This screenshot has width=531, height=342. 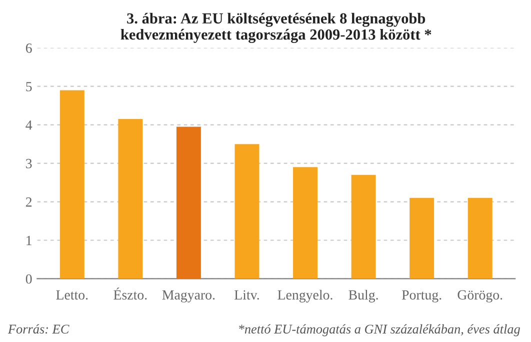 I want to click on y-tick-label: 6, so click(x=29, y=48).